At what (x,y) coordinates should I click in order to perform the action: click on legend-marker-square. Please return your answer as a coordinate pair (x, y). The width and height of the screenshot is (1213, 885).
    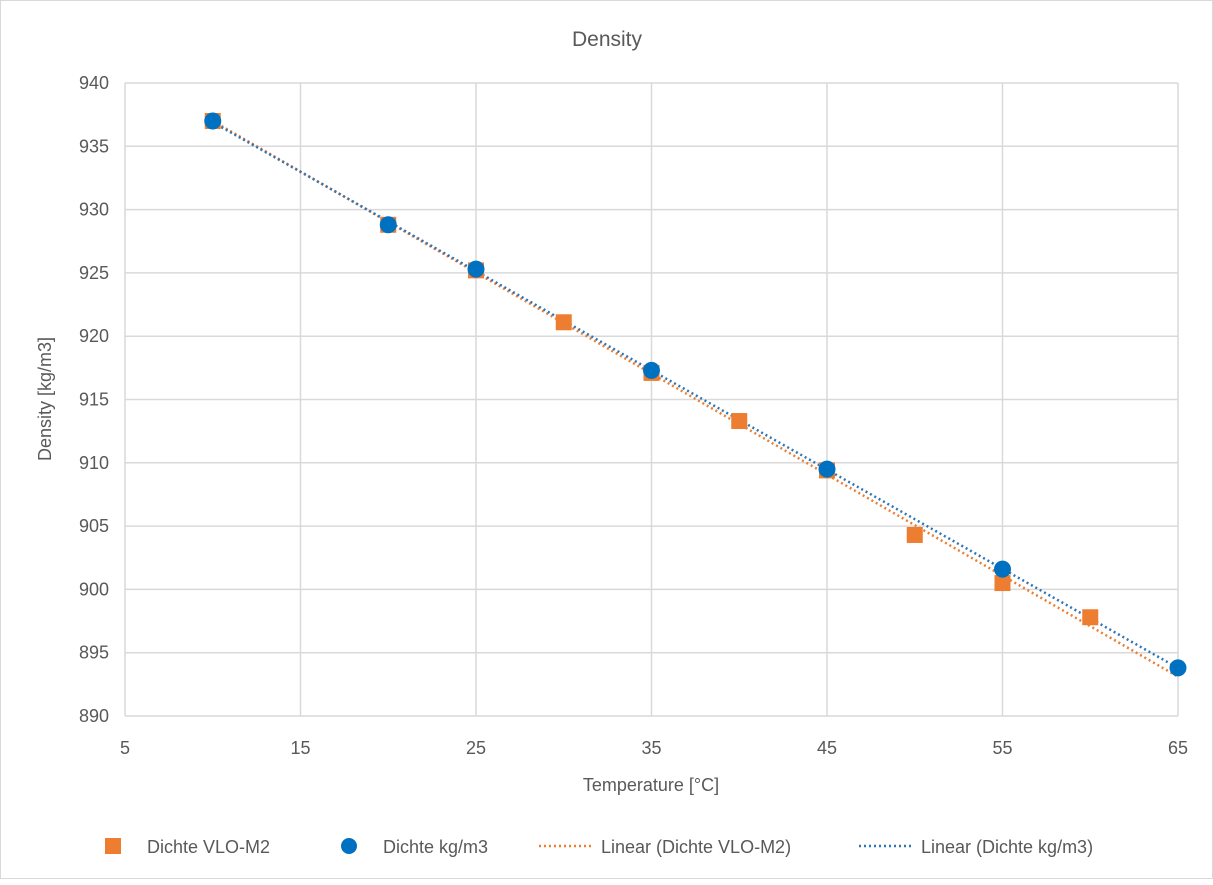
    Looking at the image, I should click on (113, 846).